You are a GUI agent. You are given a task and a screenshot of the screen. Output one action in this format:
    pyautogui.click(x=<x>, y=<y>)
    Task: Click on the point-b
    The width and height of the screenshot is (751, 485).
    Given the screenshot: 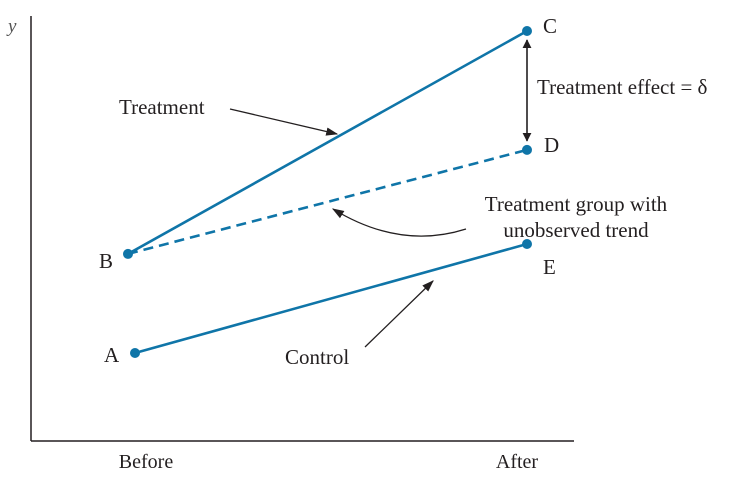 What is the action you would take?
    pyautogui.click(x=128, y=253)
    